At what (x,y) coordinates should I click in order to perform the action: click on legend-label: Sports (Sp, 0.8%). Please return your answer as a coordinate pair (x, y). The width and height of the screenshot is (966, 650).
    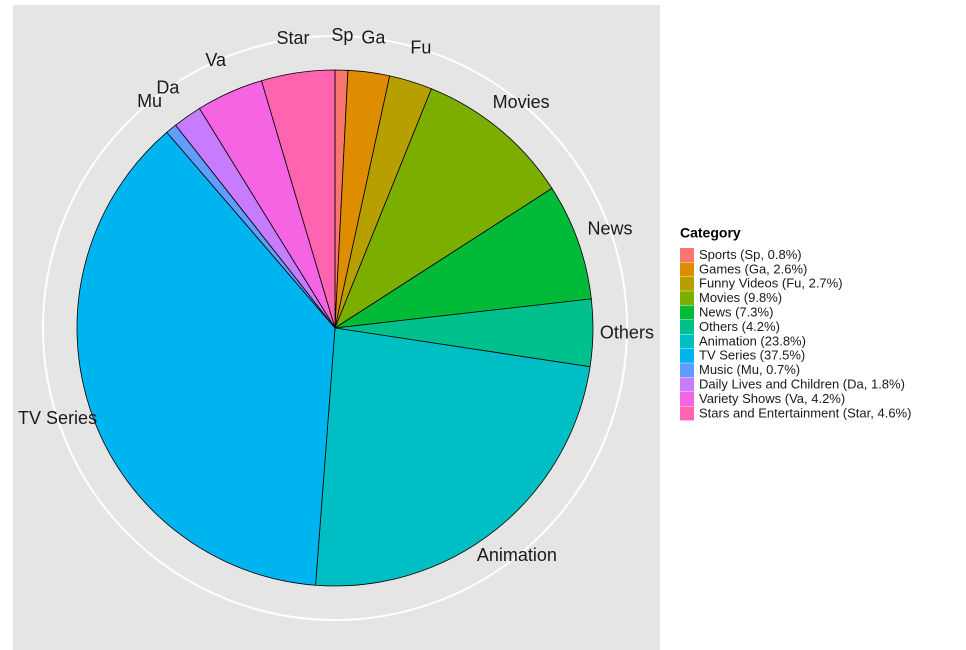
    Looking at the image, I should click on (750, 254).